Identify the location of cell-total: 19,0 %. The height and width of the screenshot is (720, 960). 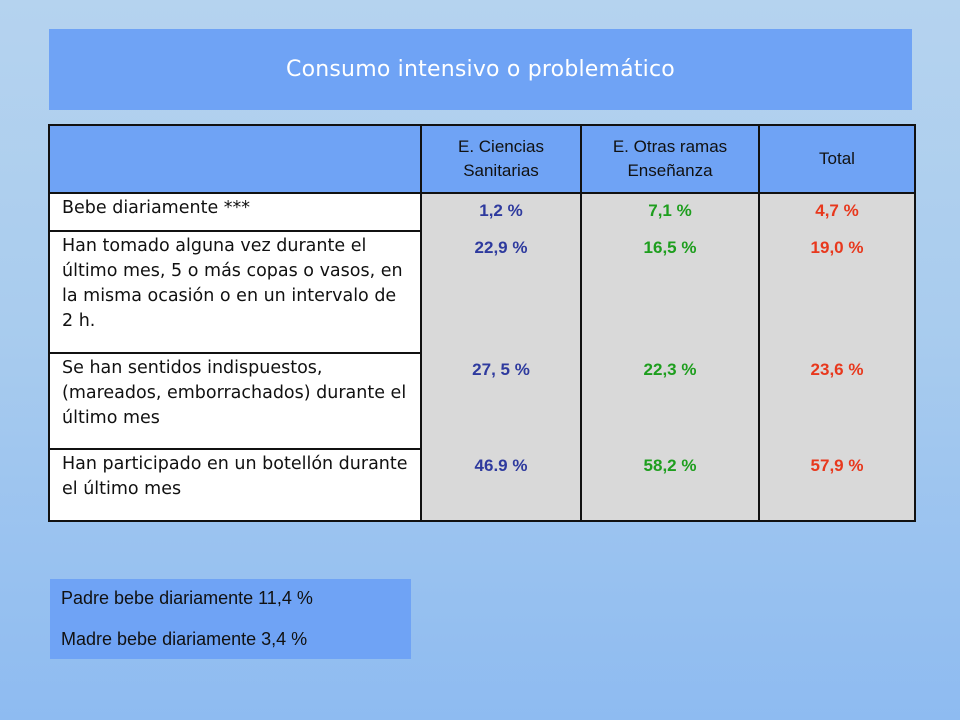
(837, 292).